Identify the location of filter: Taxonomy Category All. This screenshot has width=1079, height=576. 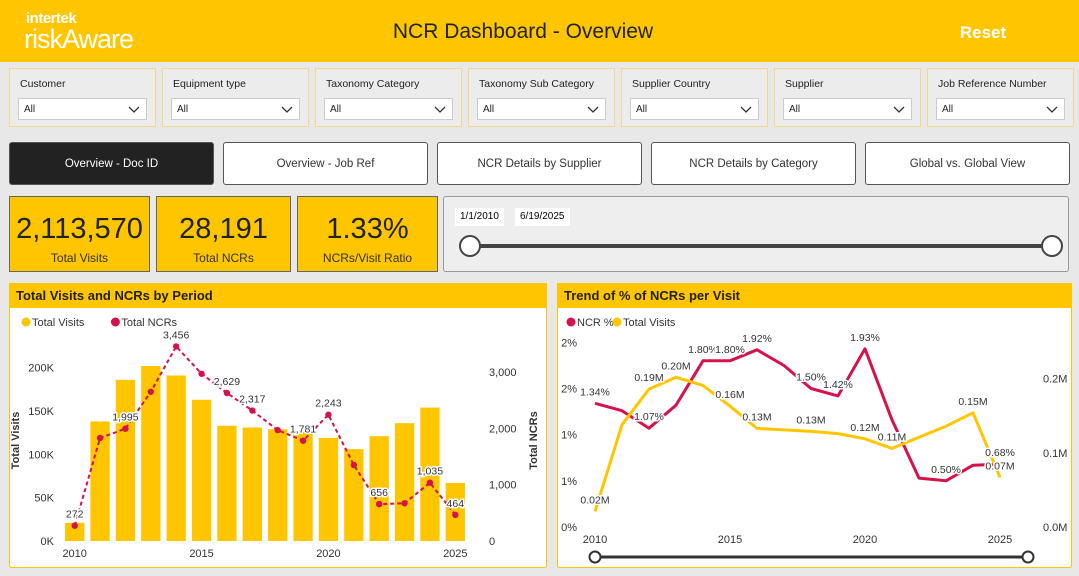
(388, 97).